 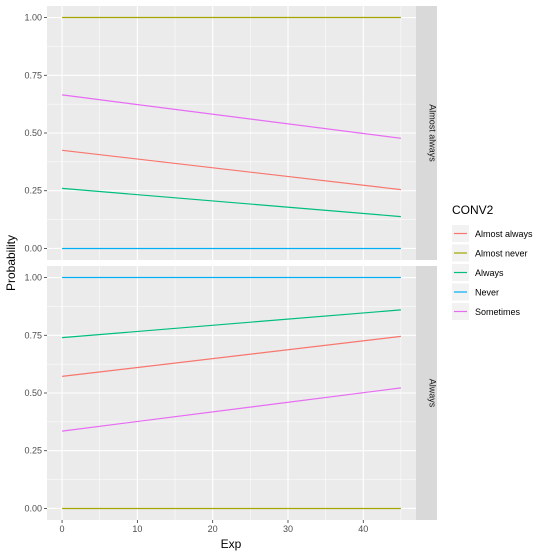 I want to click on y-axis-title: Probability, so click(x=11, y=263).